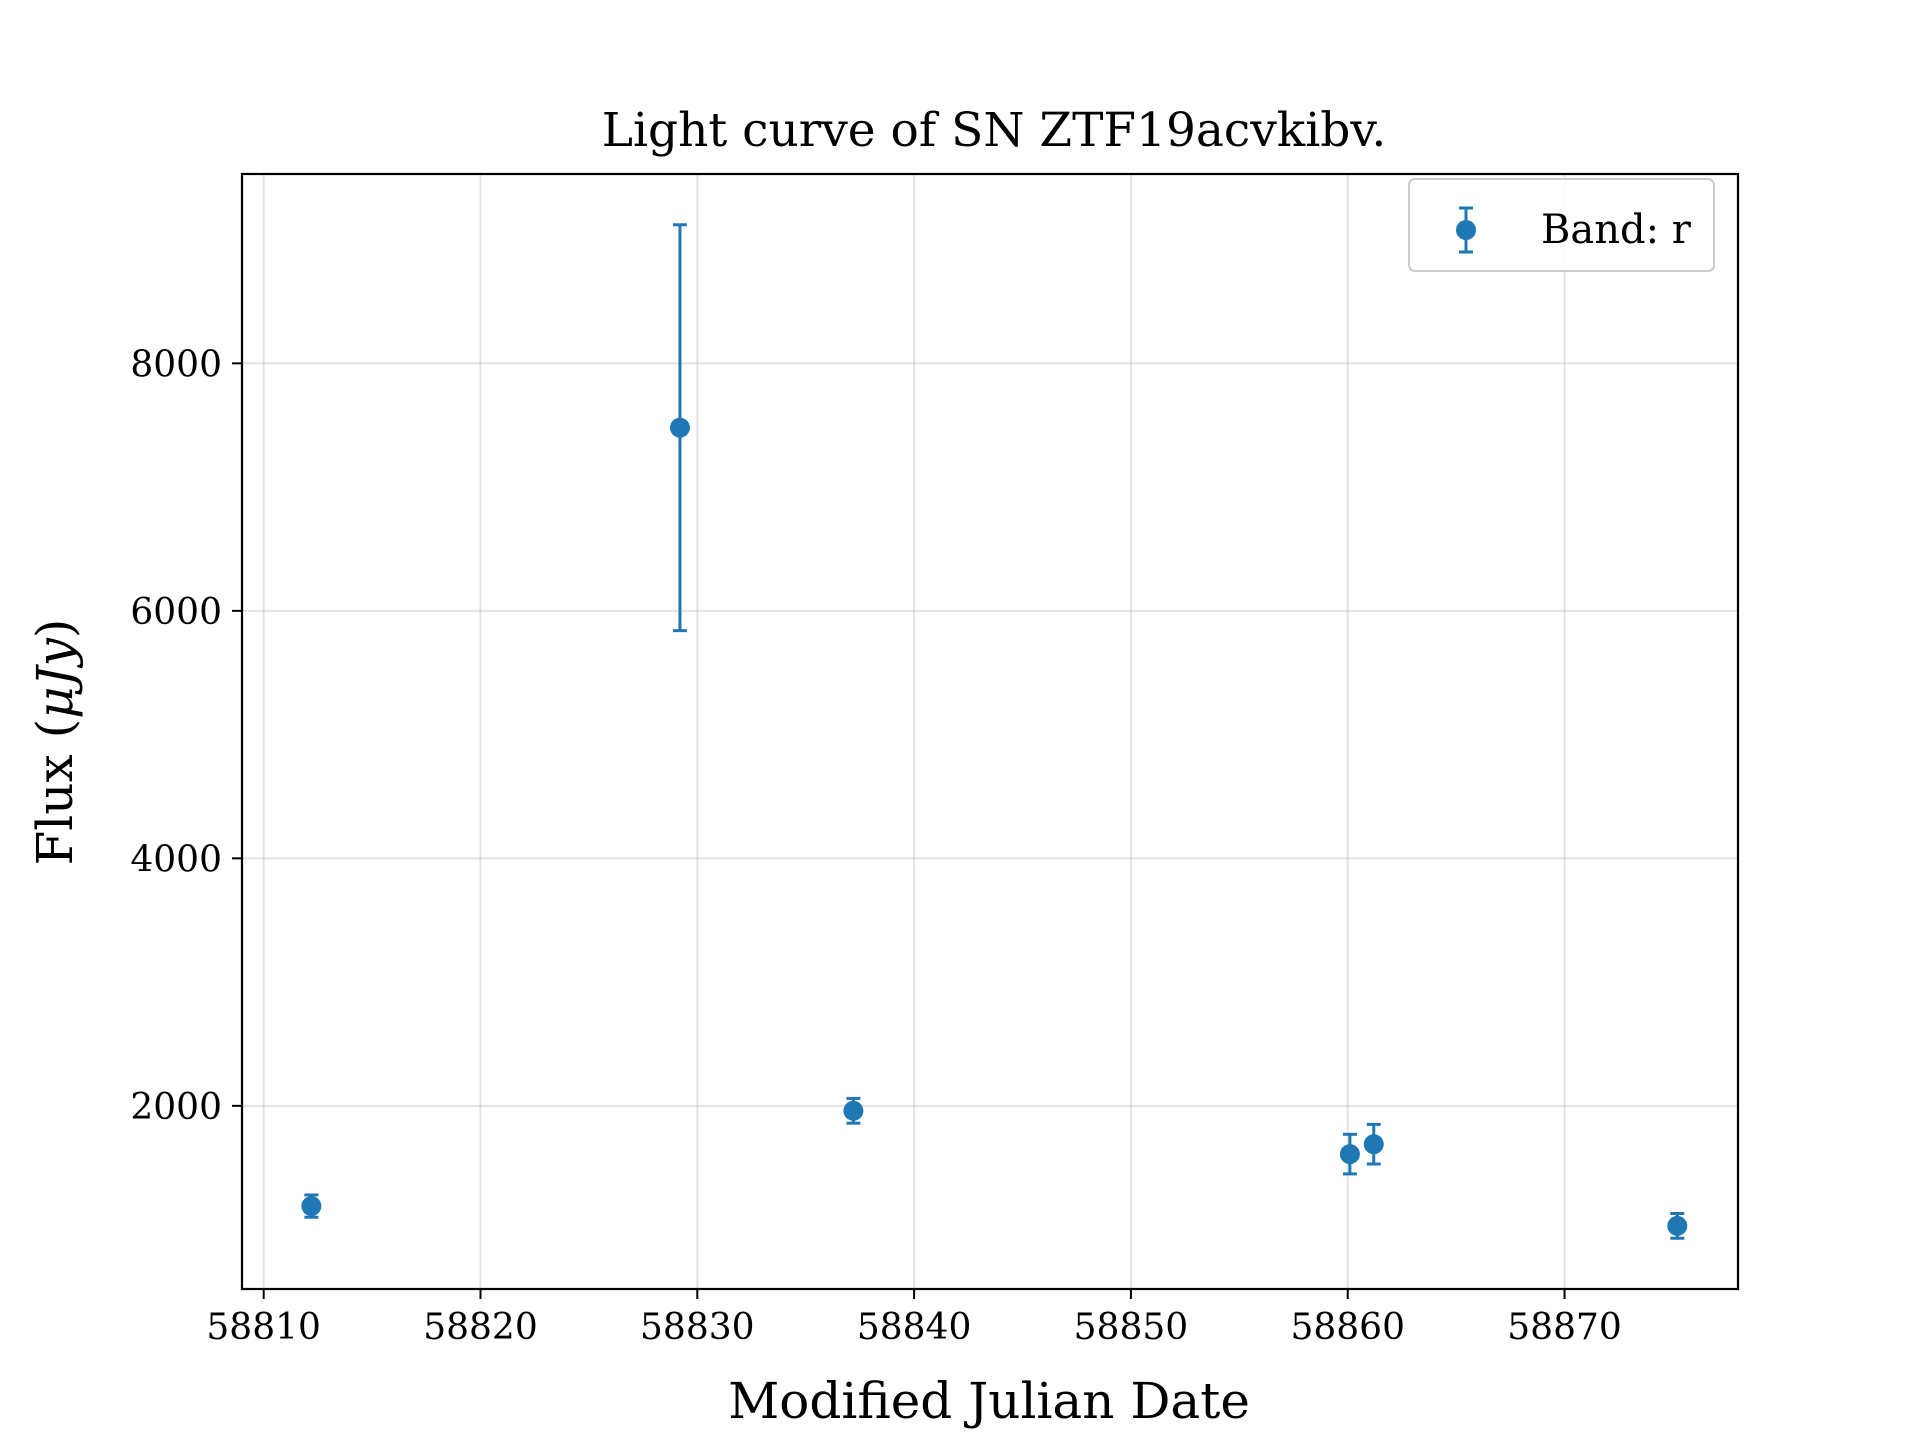  Describe the element at coordinates (1347, 1327) in the screenshot. I see `x-tick-label: 58860` at that location.